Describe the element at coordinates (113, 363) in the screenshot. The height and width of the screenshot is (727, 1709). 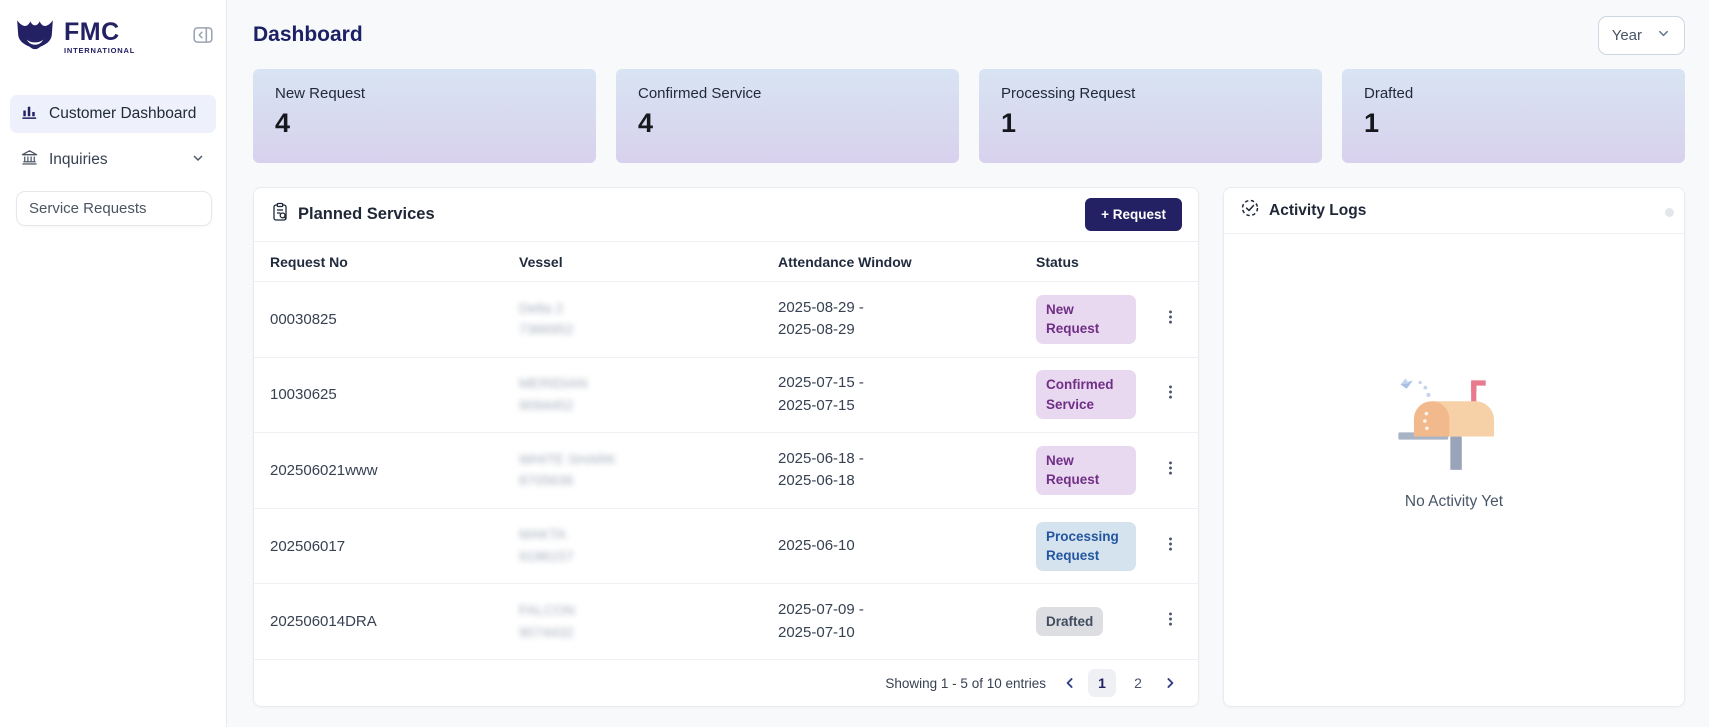
I see `sidebar: FMC INTERNATIONAL` at that location.